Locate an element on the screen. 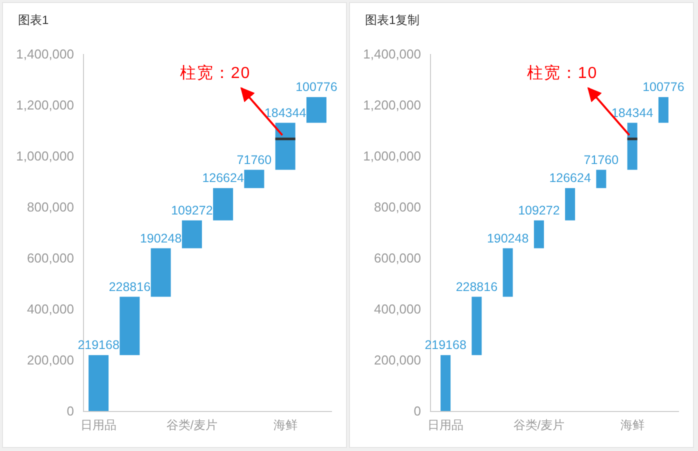 Image resolution: width=698 pixels, height=451 pixels. title: 图表1复制 is located at coordinates (392, 20).